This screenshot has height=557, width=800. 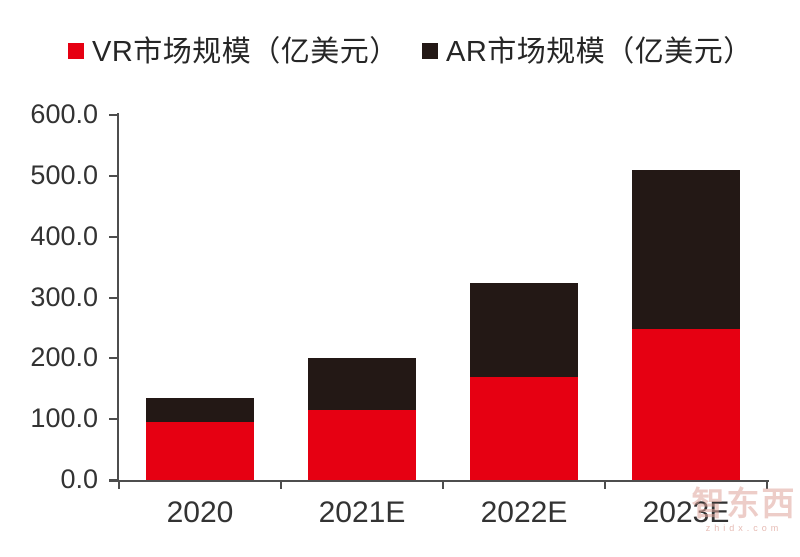 I want to click on x-category-label: 2020, so click(x=200, y=512).